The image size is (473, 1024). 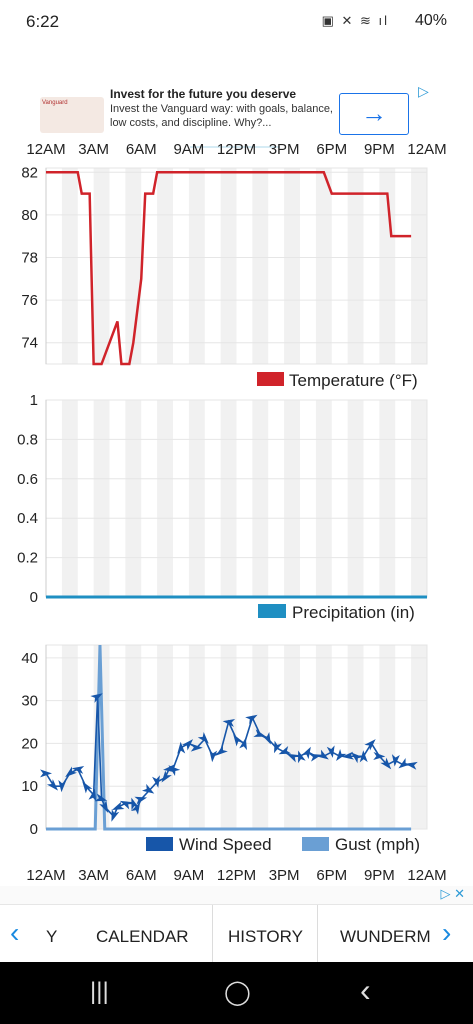 I want to click on time-axis-label-bottom: 3AM, so click(x=93, y=875).